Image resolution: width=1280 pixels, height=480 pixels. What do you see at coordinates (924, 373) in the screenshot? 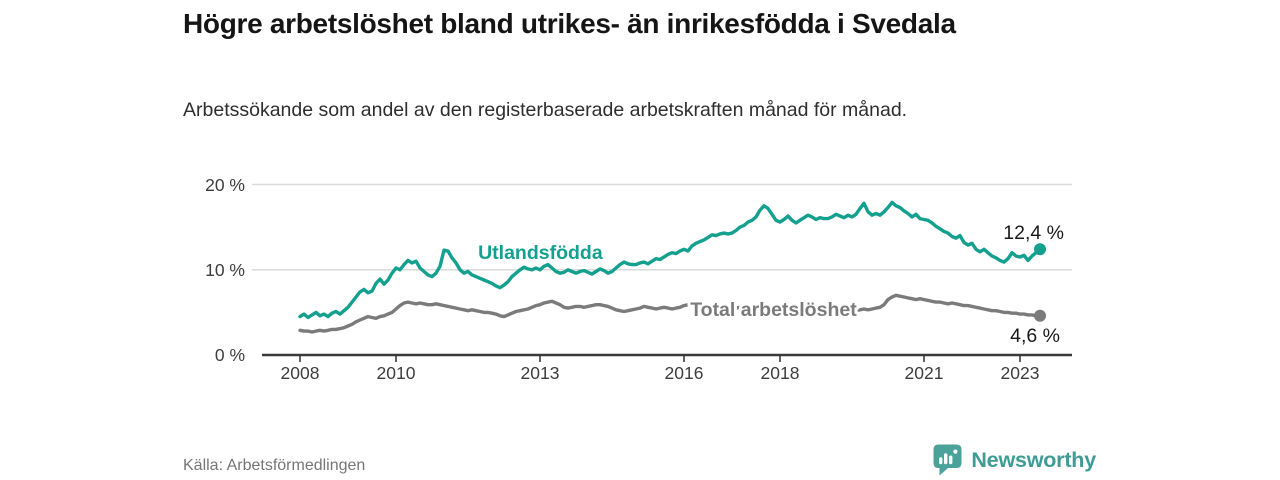
I see `x-axis-label: 2021` at bounding box center [924, 373].